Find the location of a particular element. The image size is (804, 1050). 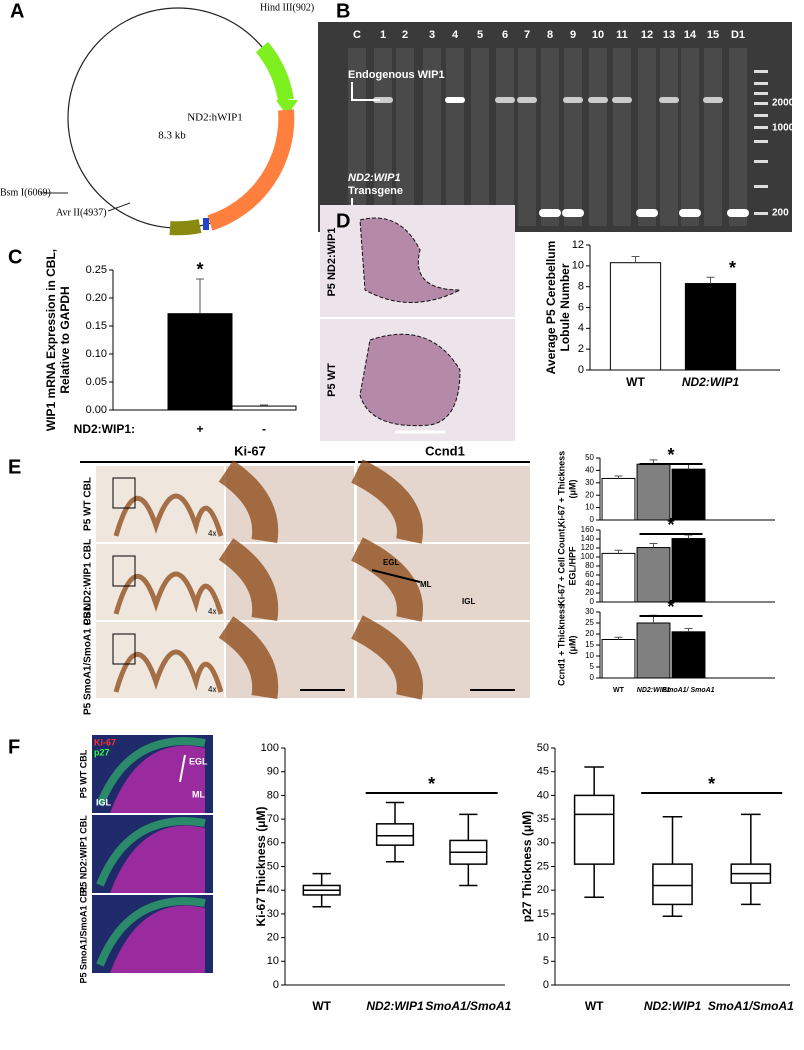

row-label: P5 SmoA1/SmoA1 CBL is located at coordinates (88, 660).